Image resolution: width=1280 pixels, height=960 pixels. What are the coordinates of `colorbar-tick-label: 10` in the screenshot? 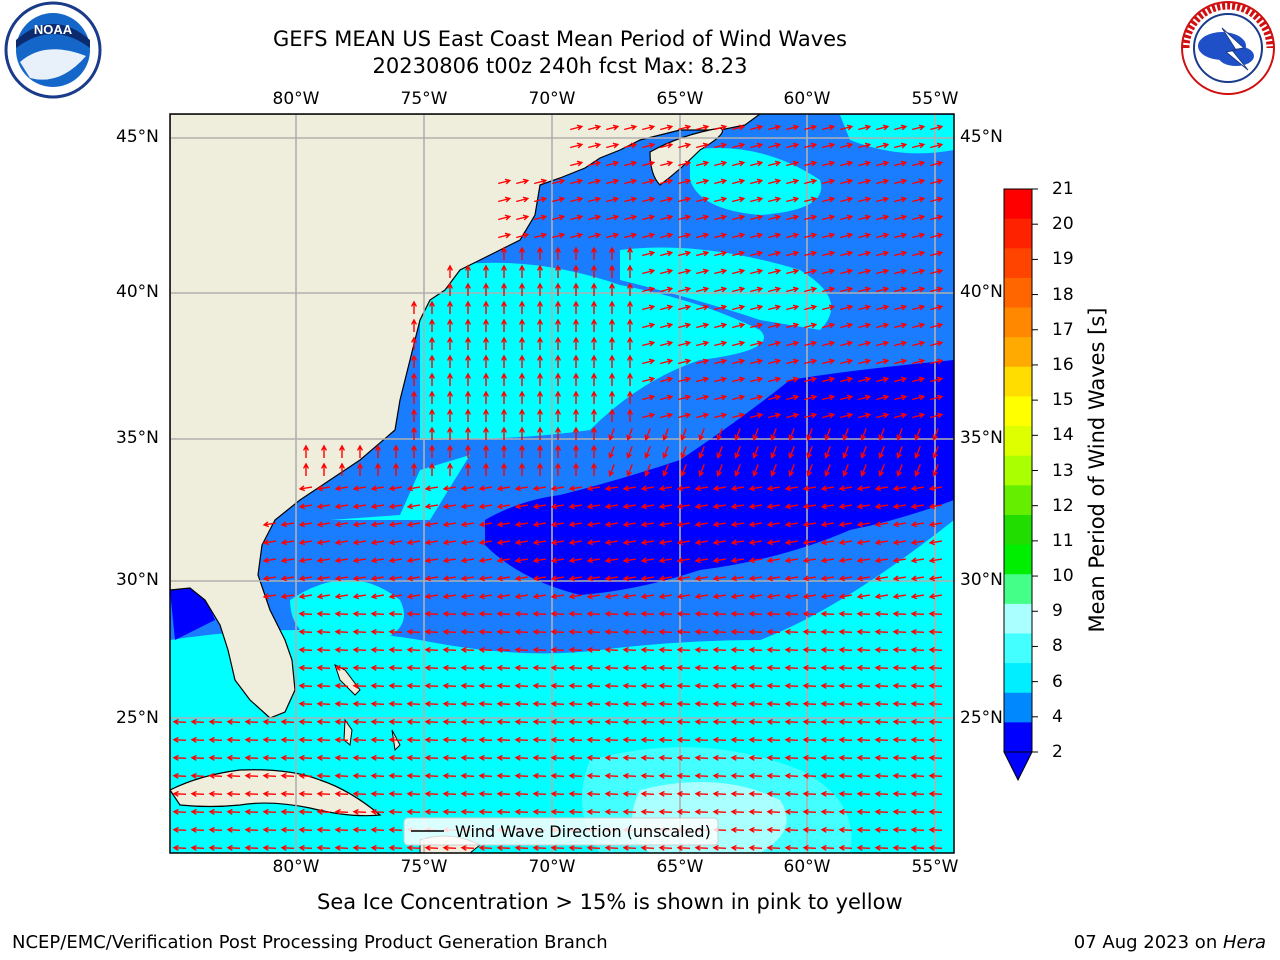 It's located at (1063, 576).